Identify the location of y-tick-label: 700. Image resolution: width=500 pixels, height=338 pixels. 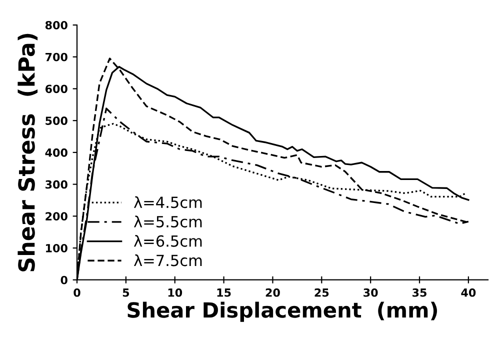
(57, 57).